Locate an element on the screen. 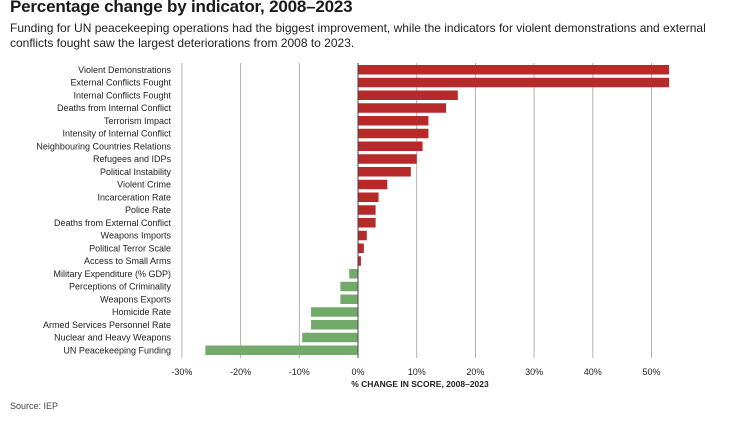 Image resolution: width=732 pixels, height=428 pixels. category-label: Nuclear and Heavy Weapons is located at coordinates (112, 338).